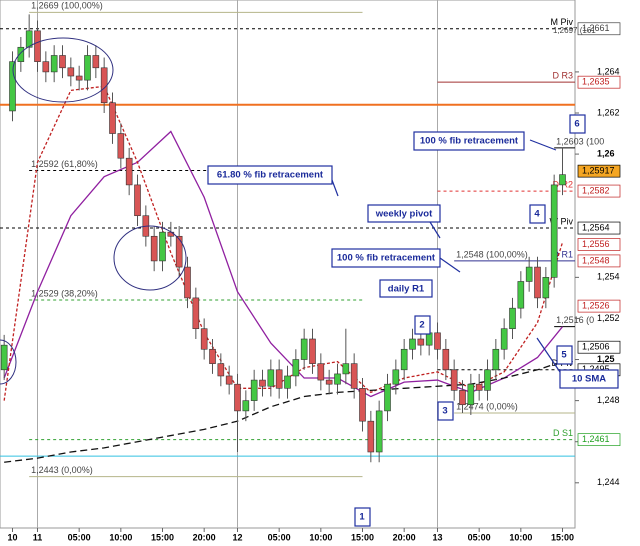 Image resolution: width=640 pixels, height=546 pixels. Describe the element at coordinates (596, 82) in the screenshot. I see `price-box-label: 1,2635` at that location.